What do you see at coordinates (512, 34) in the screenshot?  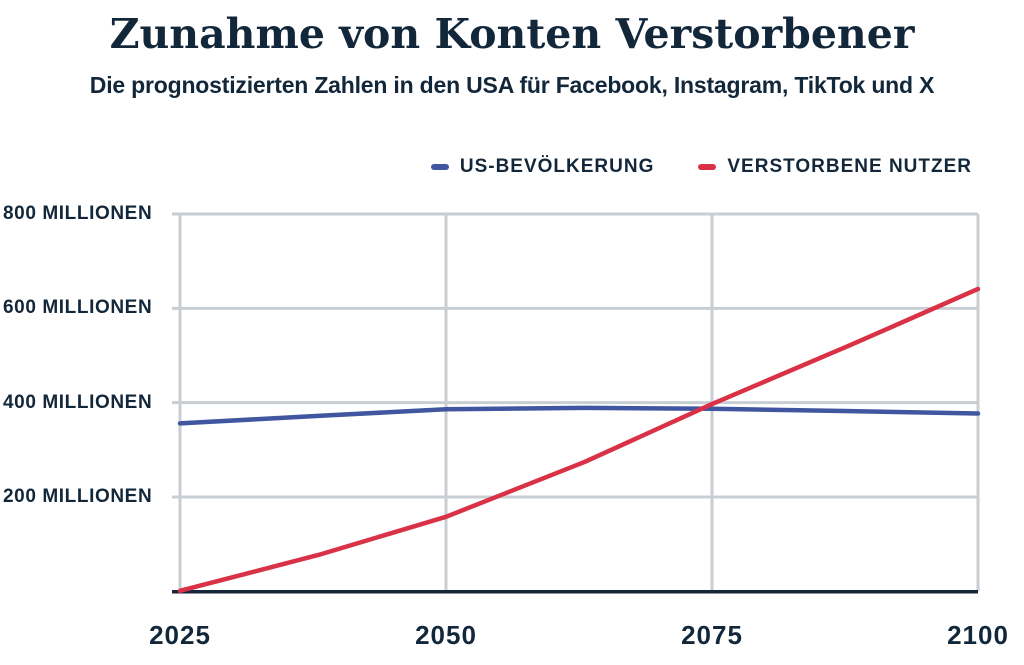 I see `page-title: Zunahme von Konten Verstorbener` at bounding box center [512, 34].